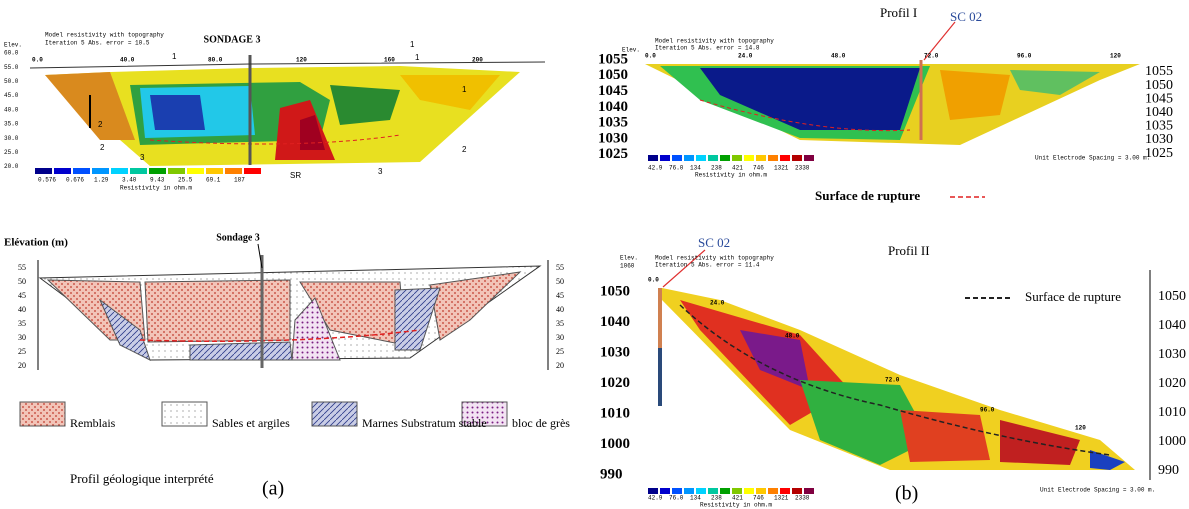  I want to click on y-axis-label: Elévation (m), so click(36, 243).